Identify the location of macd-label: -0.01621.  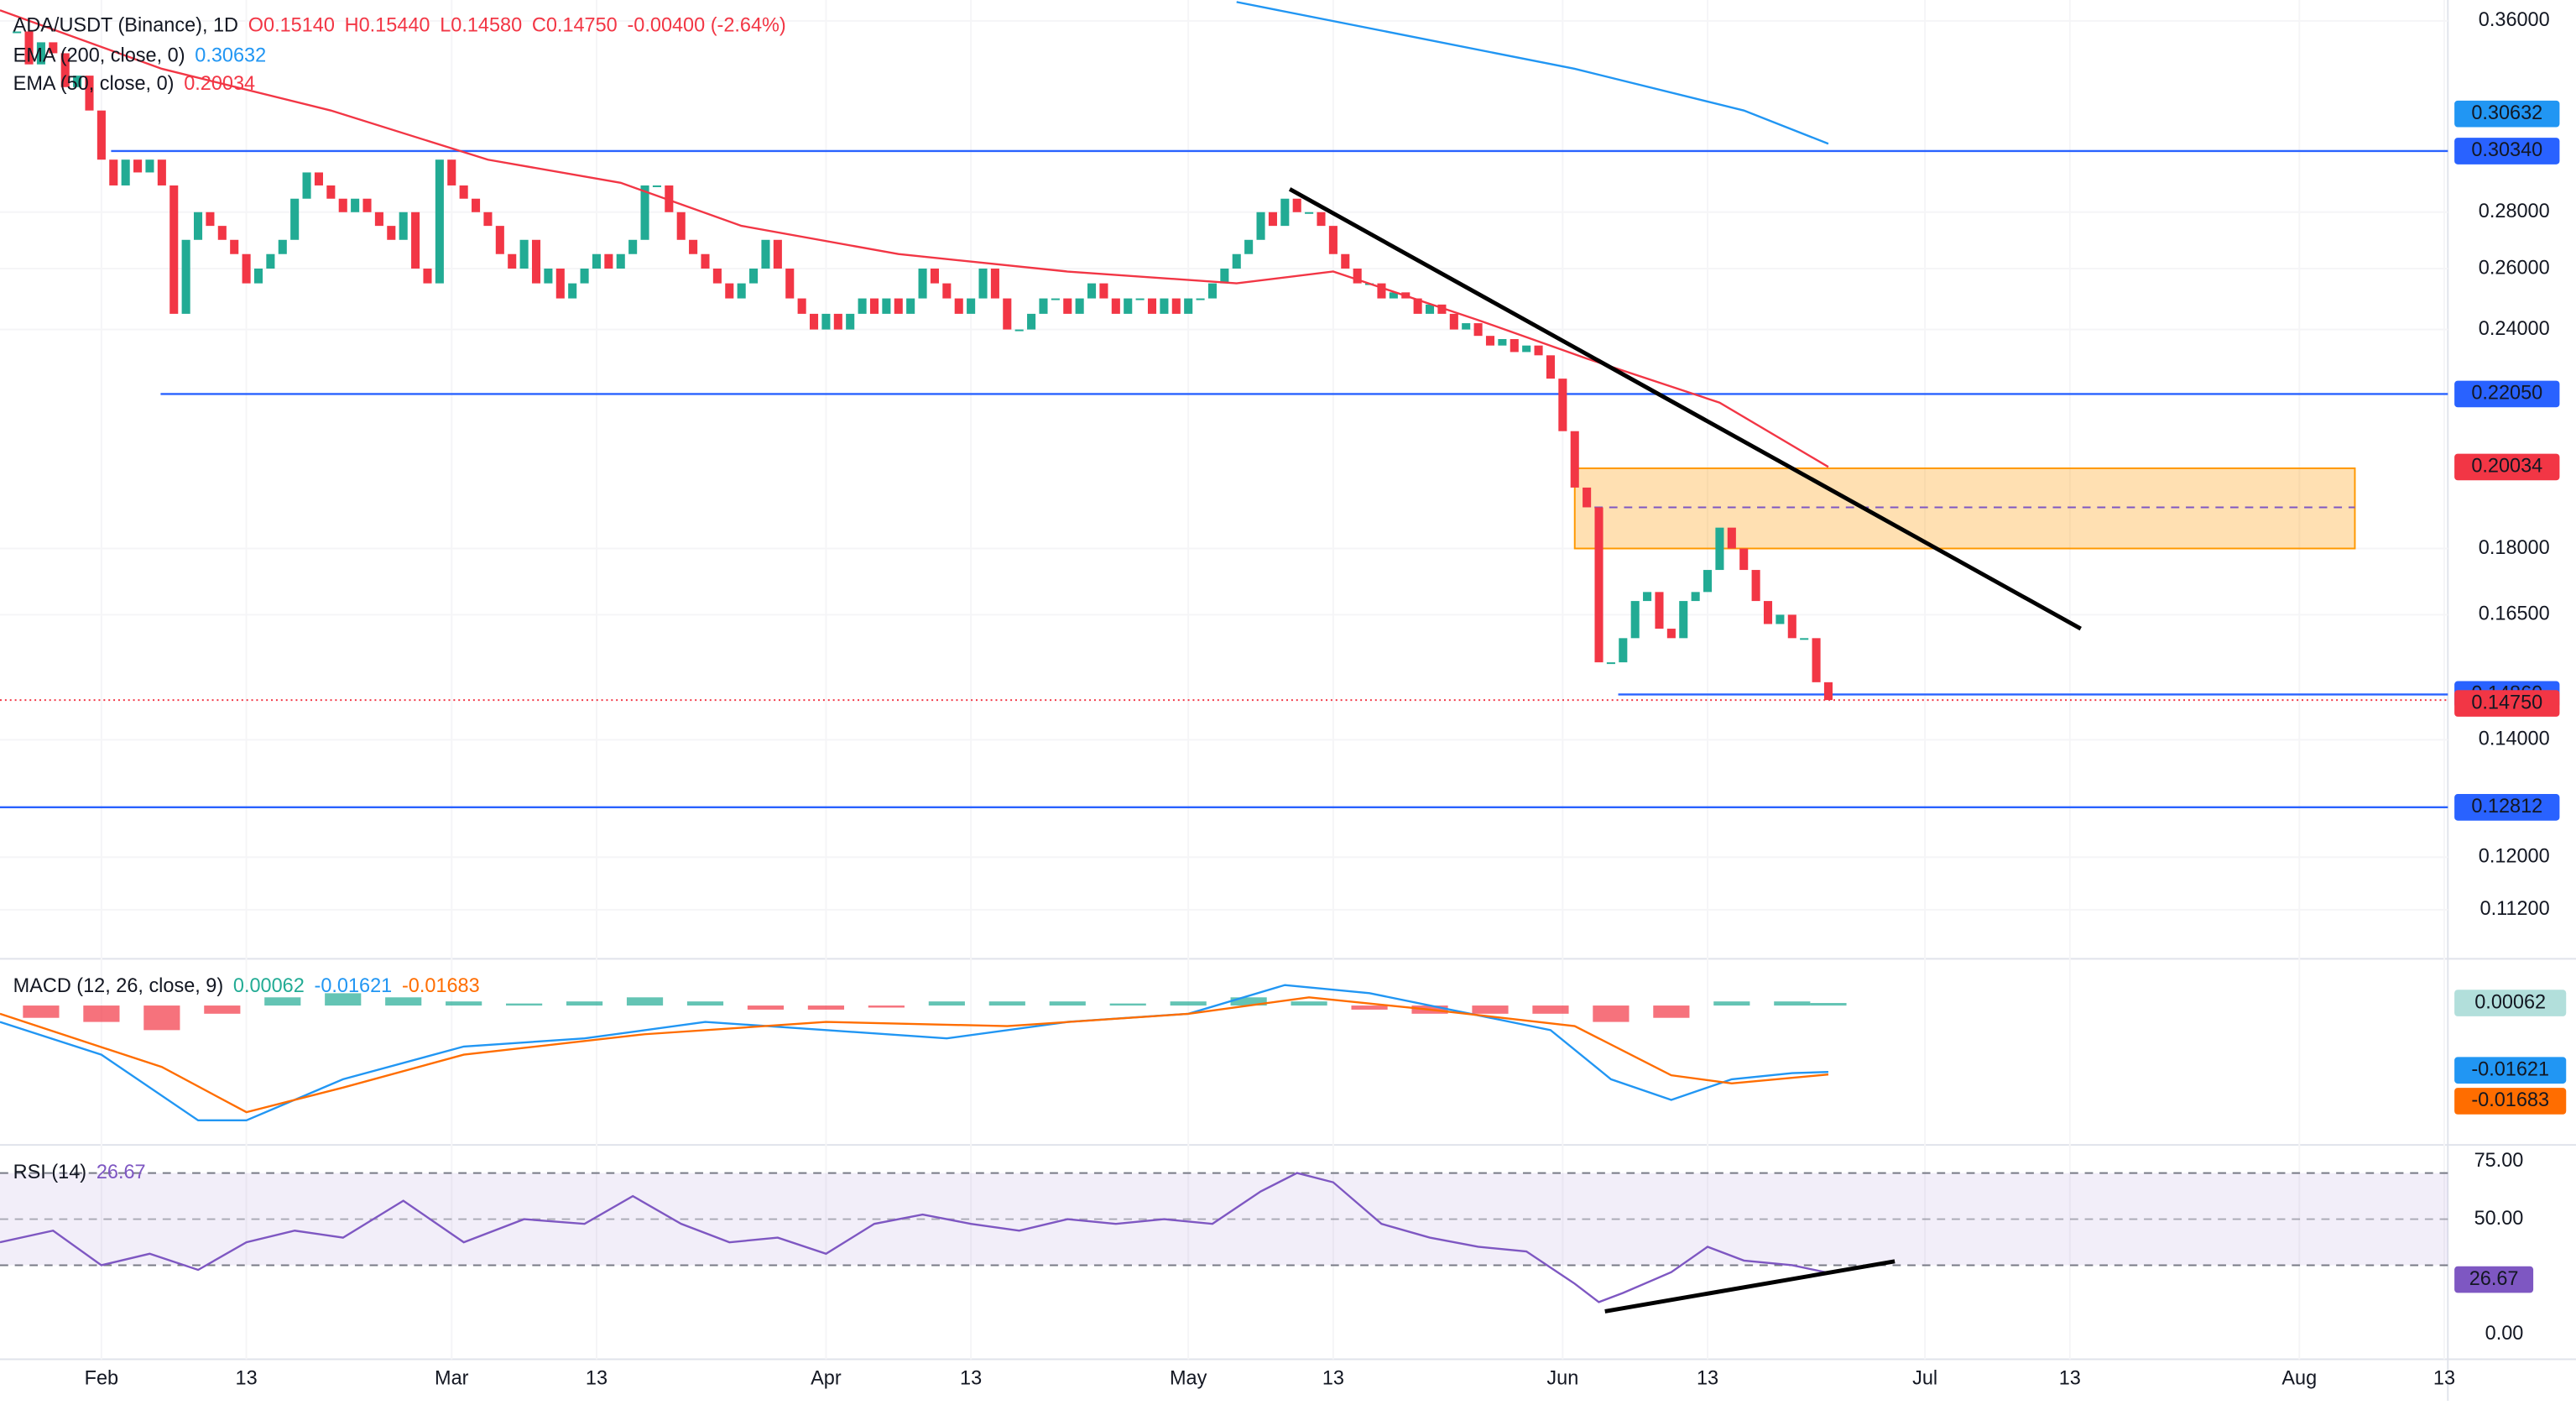
(2510, 1069).